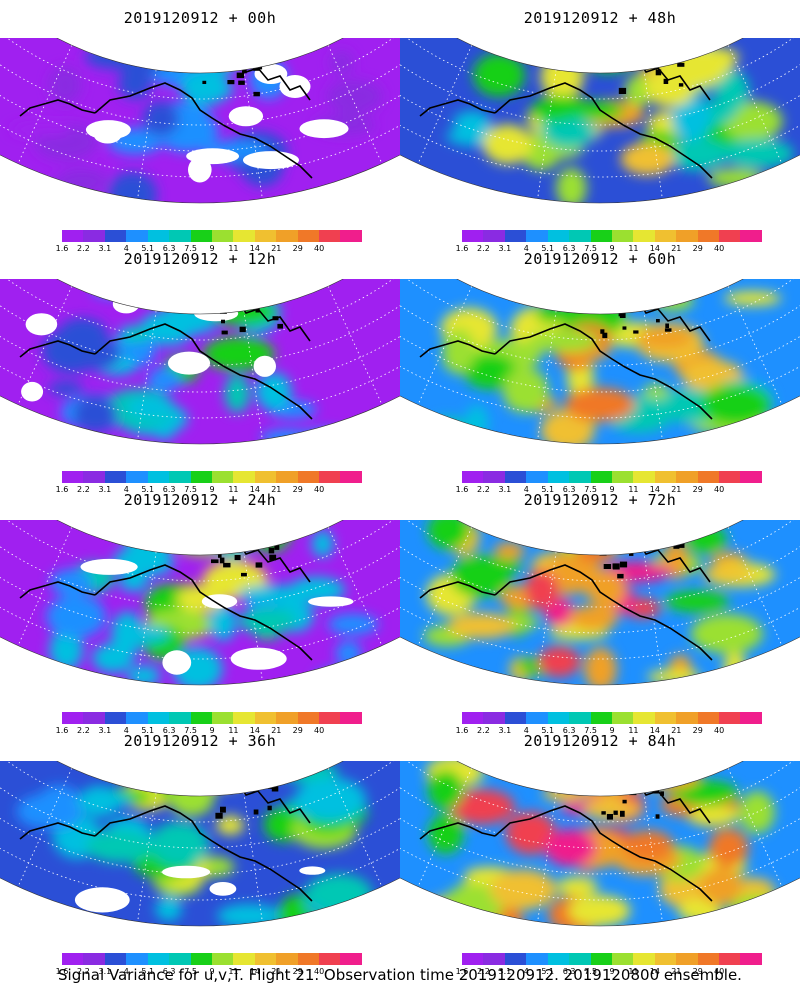 This screenshot has width=800, height=1000. What do you see at coordinates (600, 741) in the screenshot?
I see `panel-title: 2019120912 + 84h` at bounding box center [600, 741].